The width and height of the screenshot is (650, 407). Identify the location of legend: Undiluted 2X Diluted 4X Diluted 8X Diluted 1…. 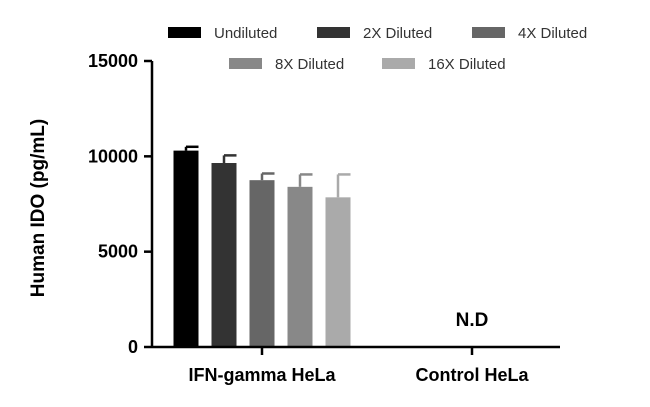
(377, 49).